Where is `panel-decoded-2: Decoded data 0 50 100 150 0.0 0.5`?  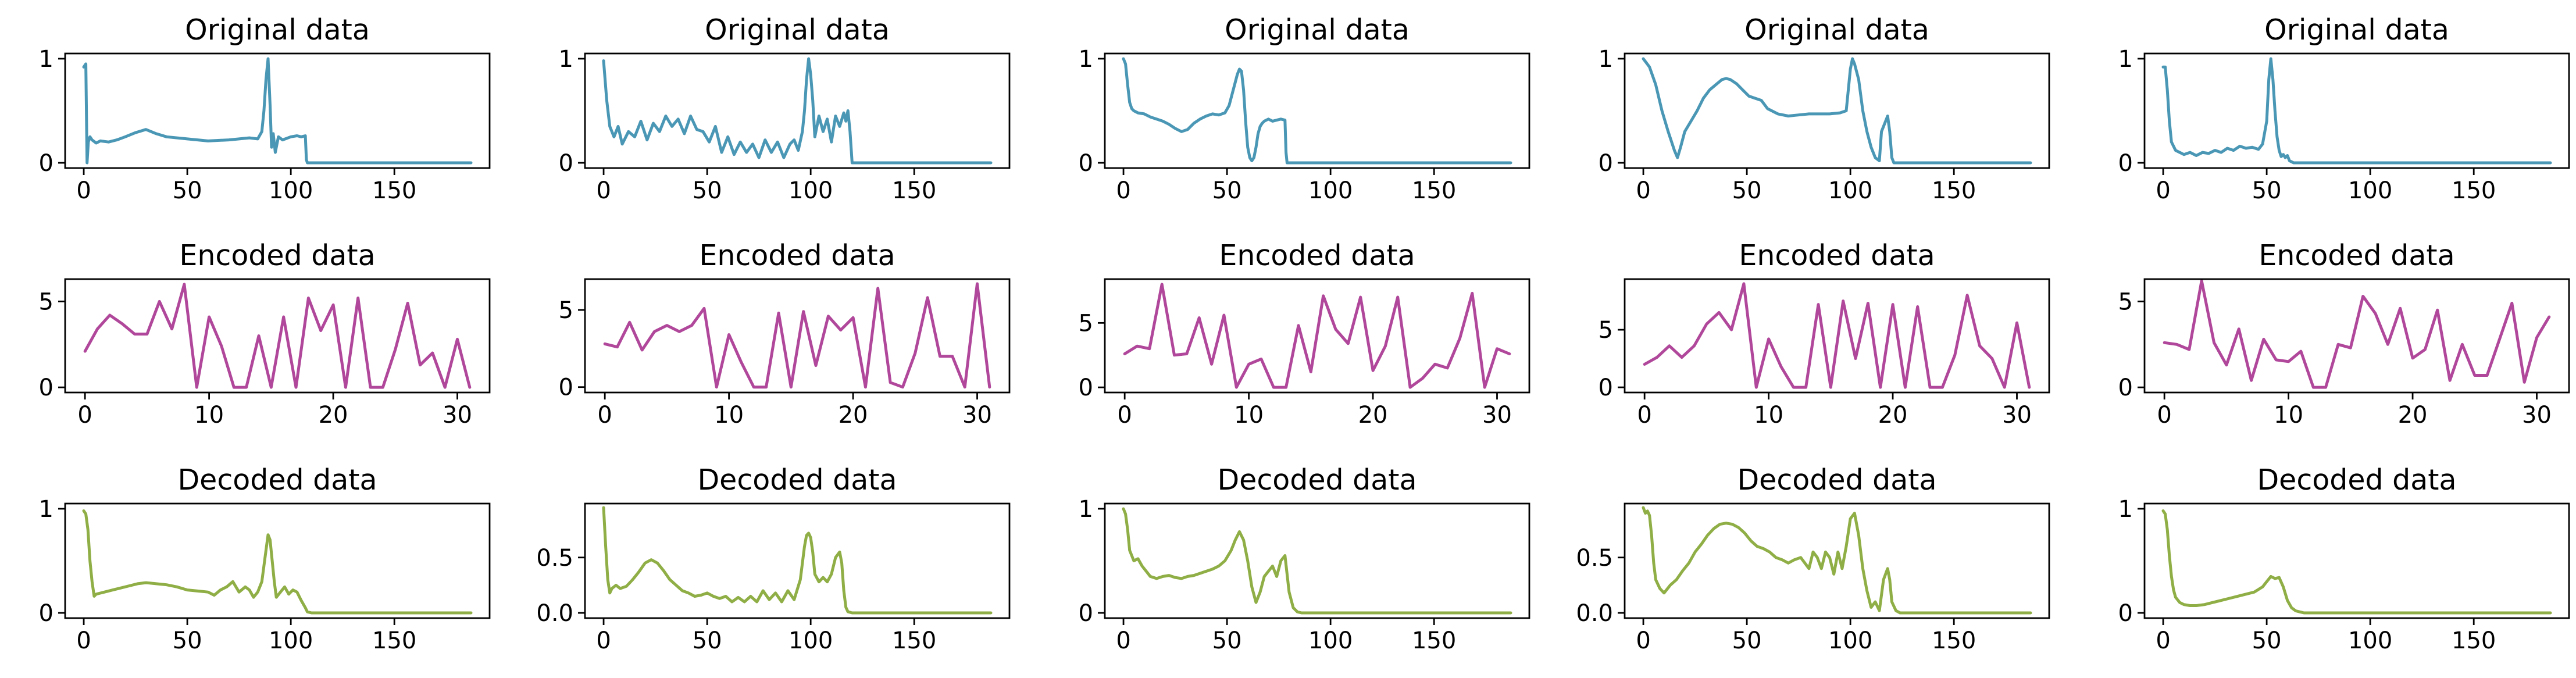 panel-decoded-2: Decoded data 0 50 100 150 0.0 0.5 is located at coordinates (773, 558).